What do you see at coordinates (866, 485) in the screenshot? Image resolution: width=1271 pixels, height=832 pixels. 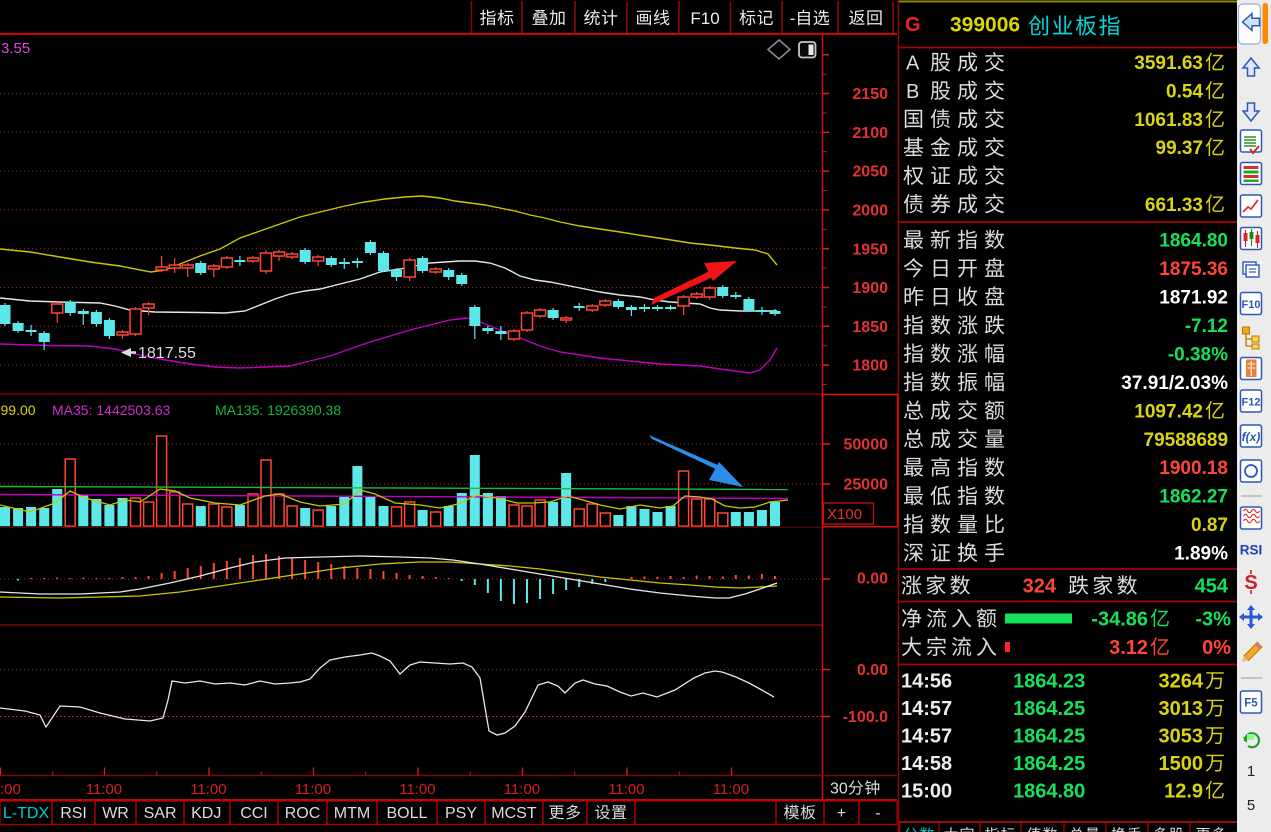 I see `svg-text: 25000` at bounding box center [866, 485].